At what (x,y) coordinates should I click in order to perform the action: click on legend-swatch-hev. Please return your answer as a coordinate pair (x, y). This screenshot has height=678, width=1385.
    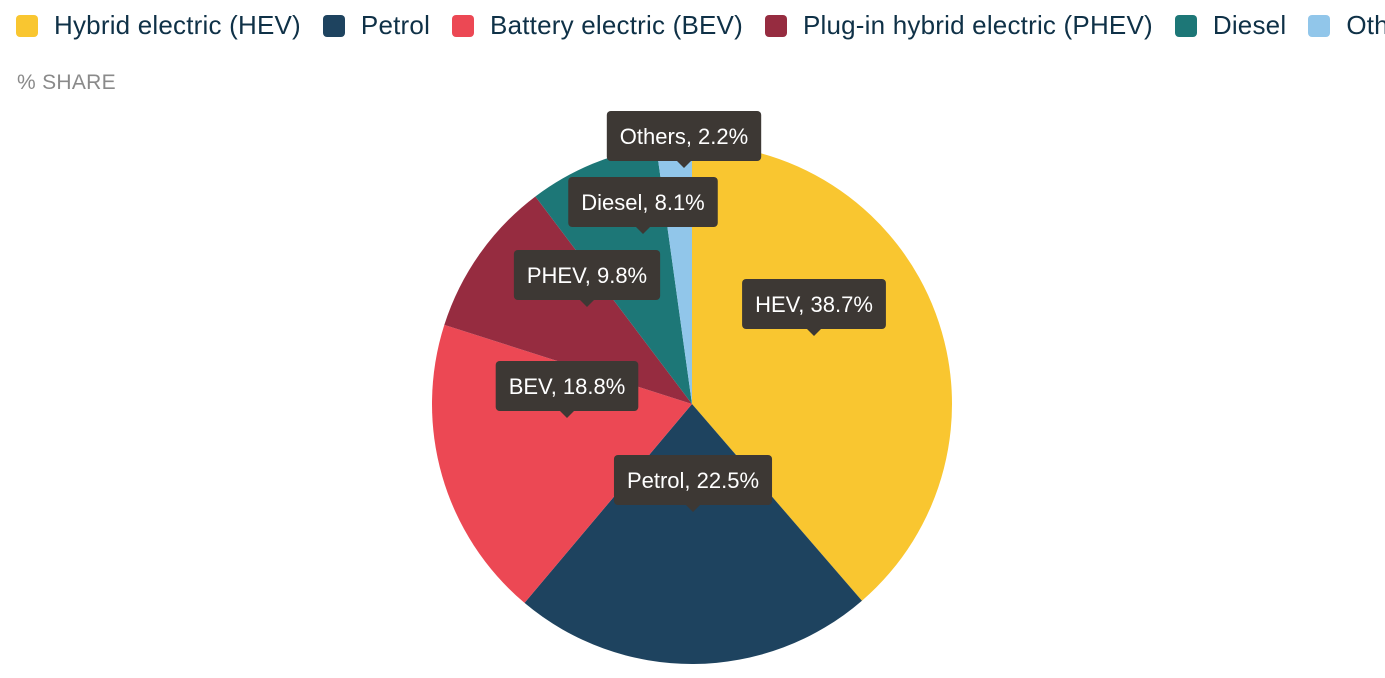
    Looking at the image, I should click on (27, 25).